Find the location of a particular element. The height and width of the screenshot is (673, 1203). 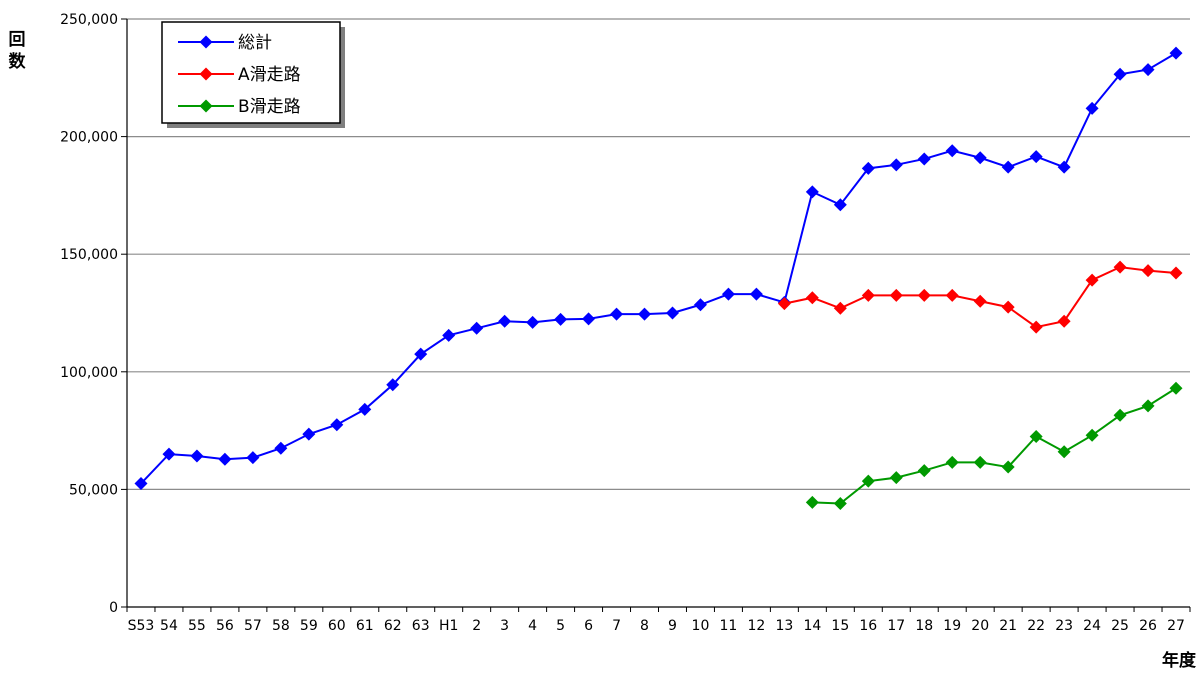

x-axis-title: 年度 is located at coordinates (1179, 660).